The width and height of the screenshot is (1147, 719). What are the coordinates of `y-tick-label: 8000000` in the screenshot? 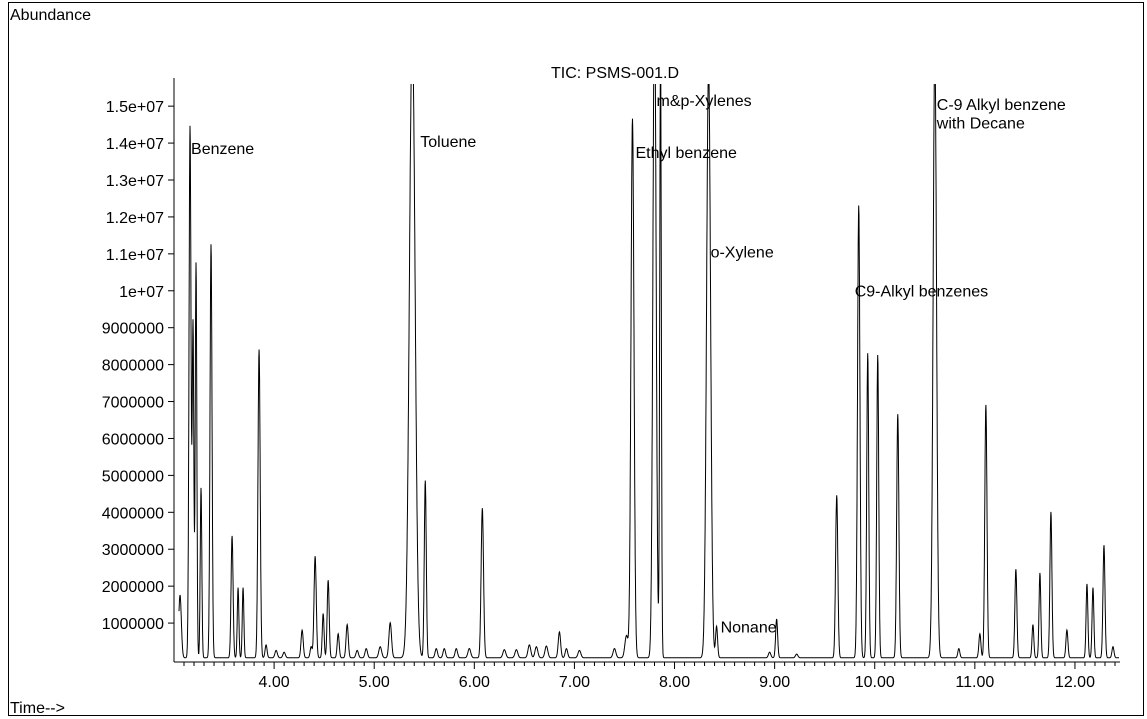 It's located at (133, 366).